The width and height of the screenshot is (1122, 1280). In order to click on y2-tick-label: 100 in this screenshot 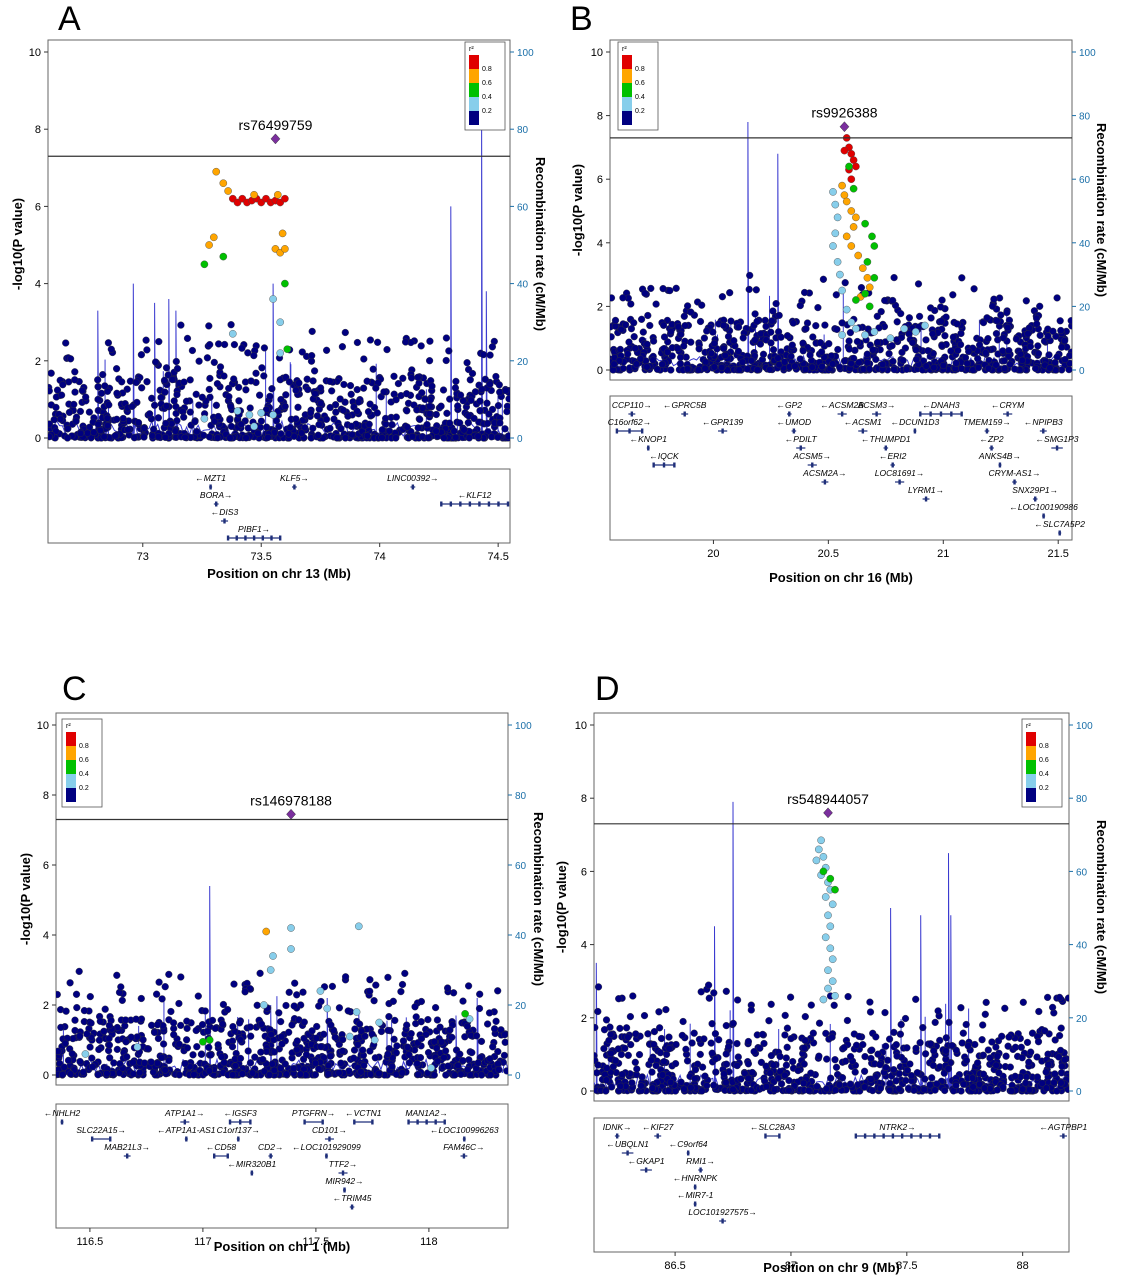, I will do `click(523, 726)`.